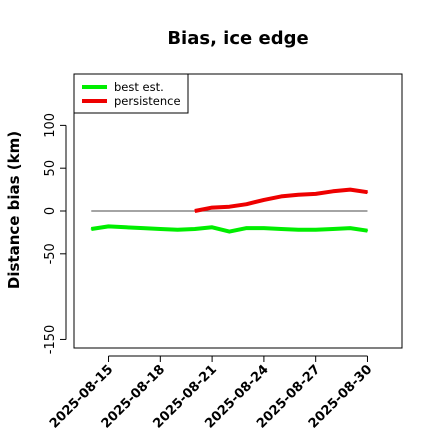 The height and width of the screenshot is (440, 440). I want to click on series-line-persistence, so click(281, 200).